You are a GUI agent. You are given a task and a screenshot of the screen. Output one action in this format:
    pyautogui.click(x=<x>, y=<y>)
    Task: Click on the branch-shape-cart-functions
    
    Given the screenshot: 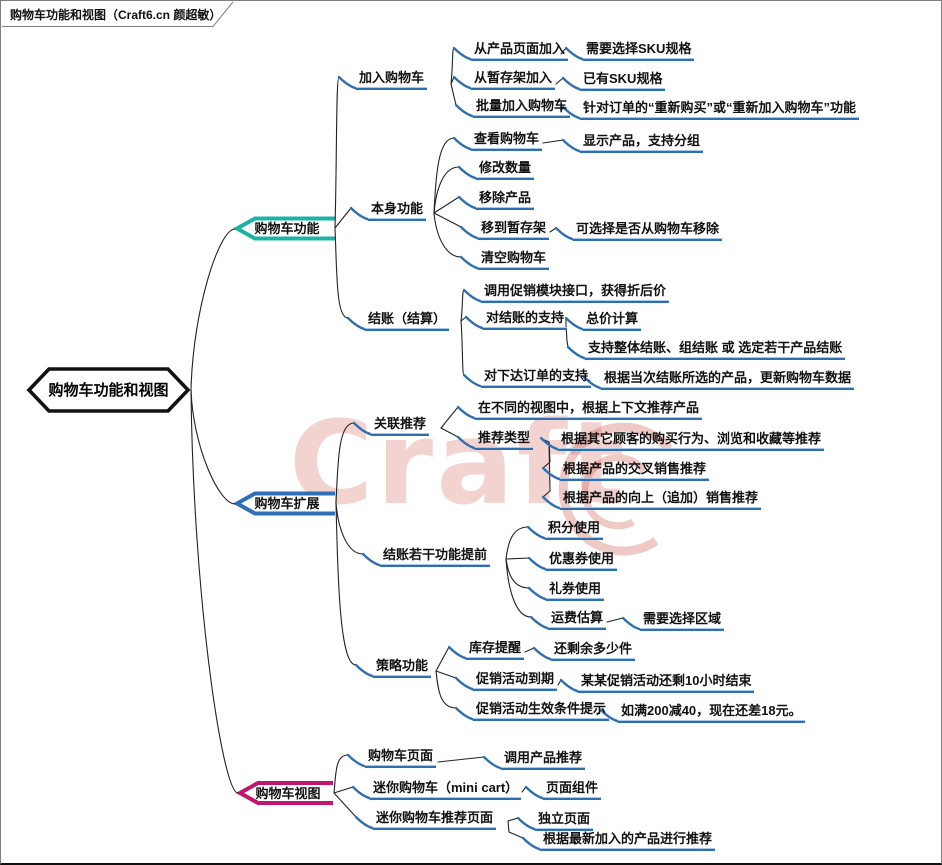 What is the action you would take?
    pyautogui.click(x=283, y=228)
    